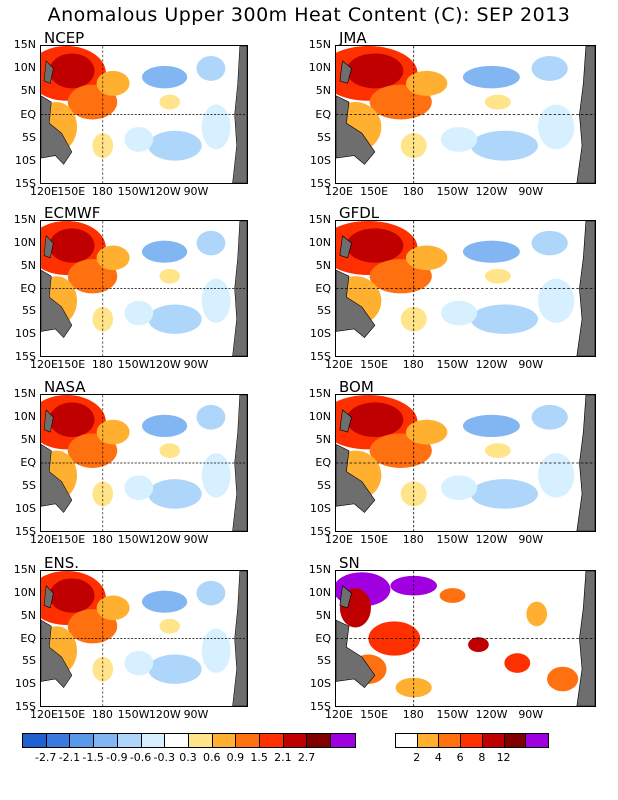 This screenshot has height=800, width=618. I want to click on panel-label: JMA, so click(353, 38).